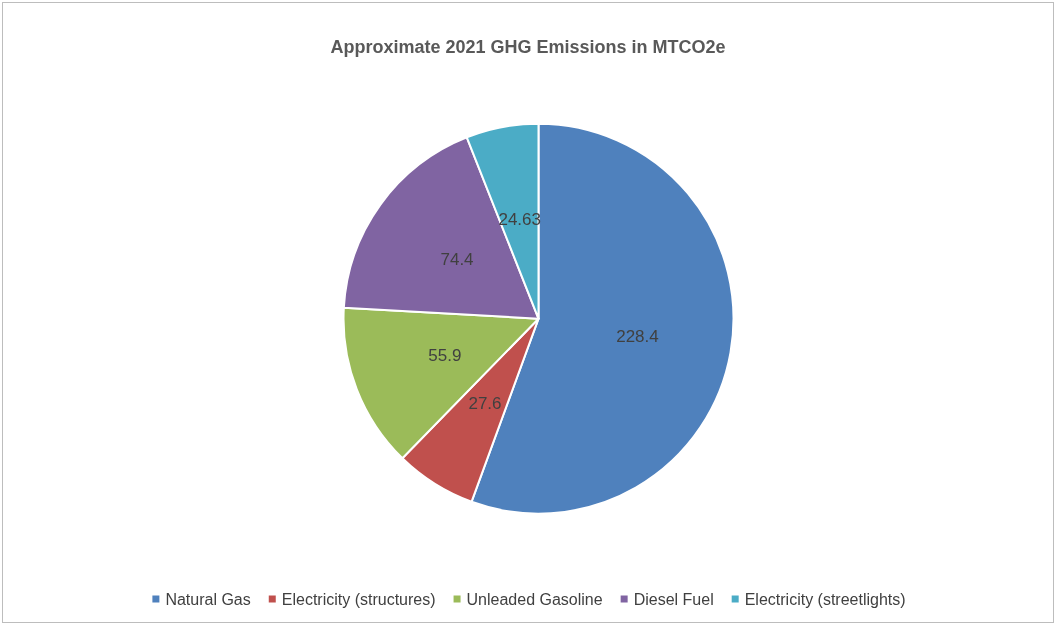 The image size is (1058, 627). I want to click on legend-label: Natural Gas, so click(208, 599).